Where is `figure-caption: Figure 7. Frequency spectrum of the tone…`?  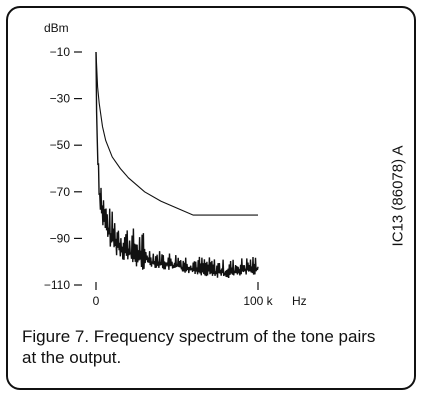
figure-caption: Figure 7. Frequency spectrum of the tone… is located at coordinates (199, 347).